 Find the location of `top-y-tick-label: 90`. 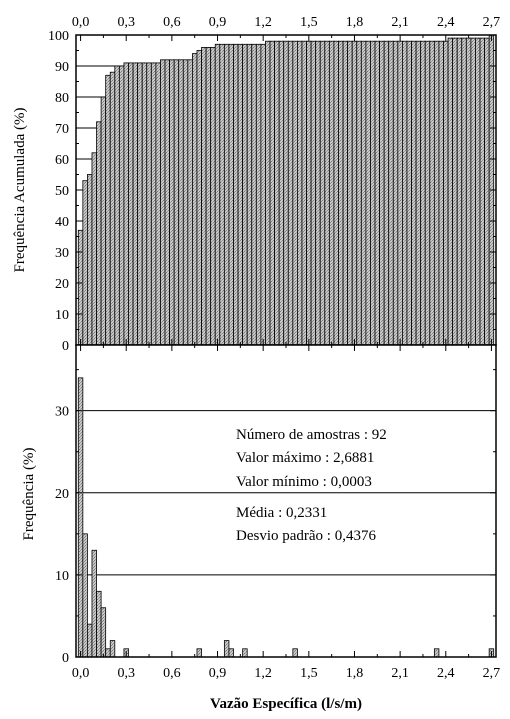

top-y-tick-label: 90 is located at coordinates (62, 67).